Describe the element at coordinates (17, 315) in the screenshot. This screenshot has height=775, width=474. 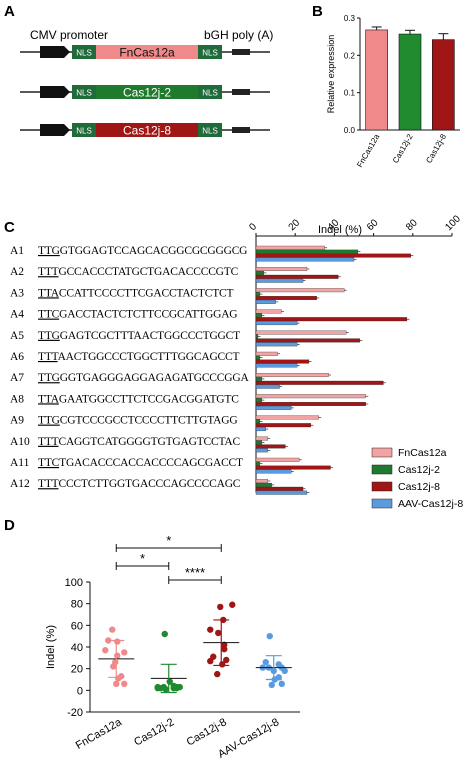
I see `guide-id-label: A4` at that location.